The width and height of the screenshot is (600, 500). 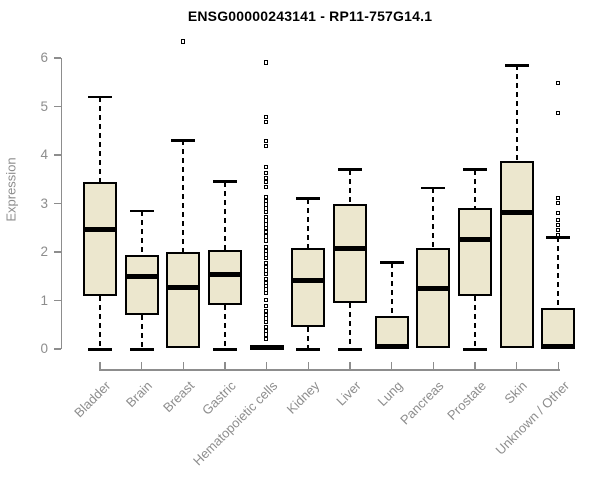 I want to click on x-axis-line, so click(x=329, y=370).